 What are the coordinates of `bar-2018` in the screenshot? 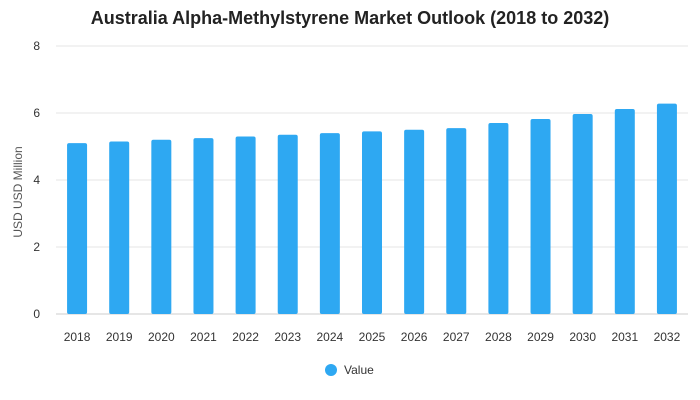 It's located at (77, 228).